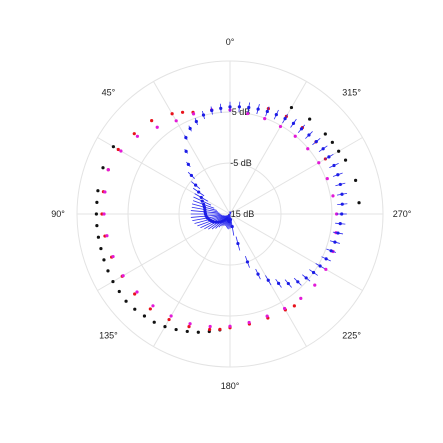  I want to click on angle-tick-label: 90°, so click(58, 214).